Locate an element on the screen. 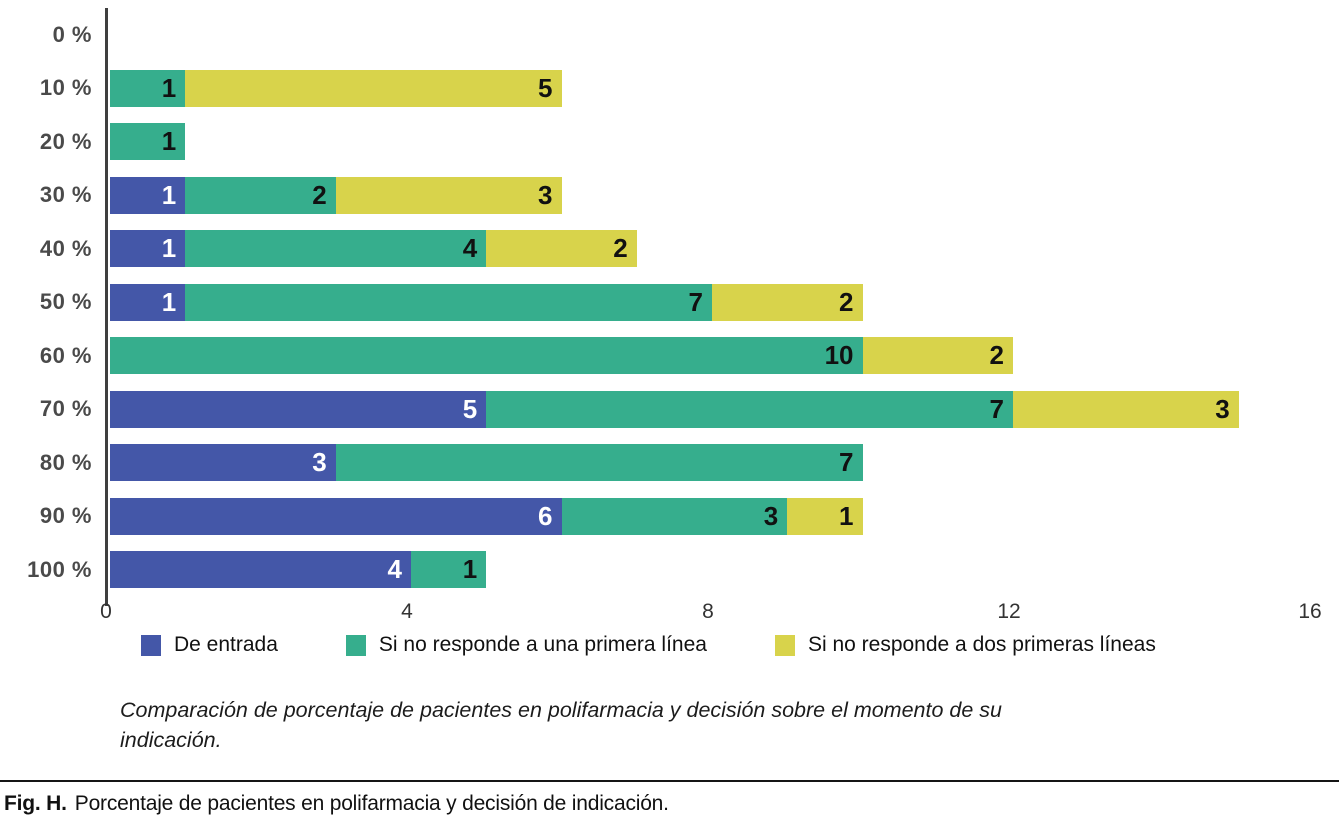 The width and height of the screenshot is (1339, 822). legend-item: Si no responde a dos primeras líneas is located at coordinates (965, 645).